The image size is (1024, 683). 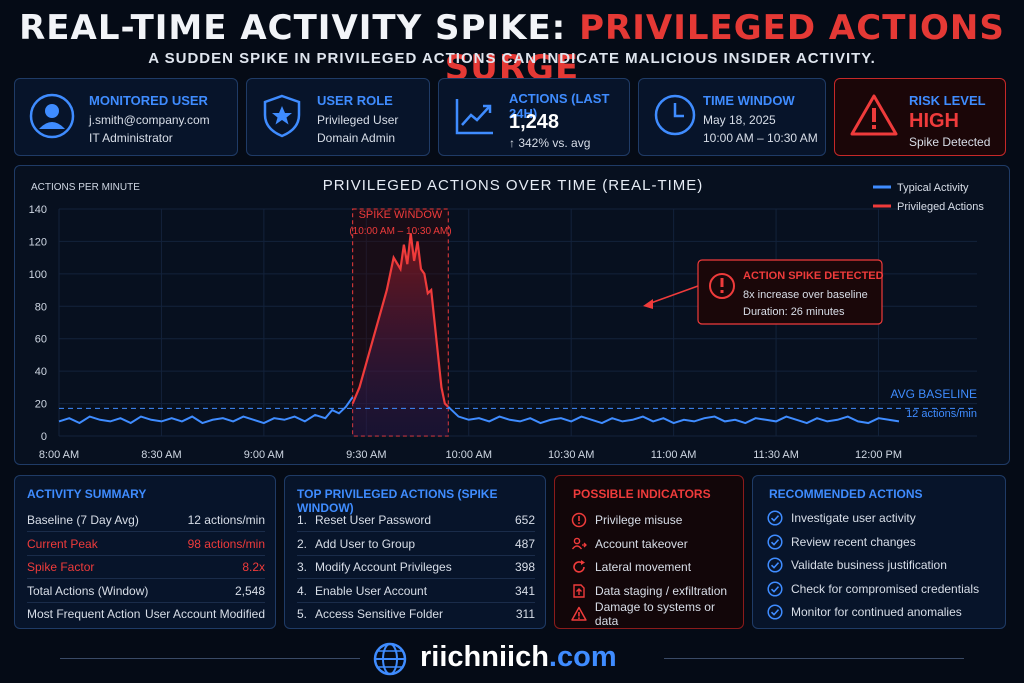 I want to click on indicator-row: Data staging / exfiltration, so click(x=656, y=591).